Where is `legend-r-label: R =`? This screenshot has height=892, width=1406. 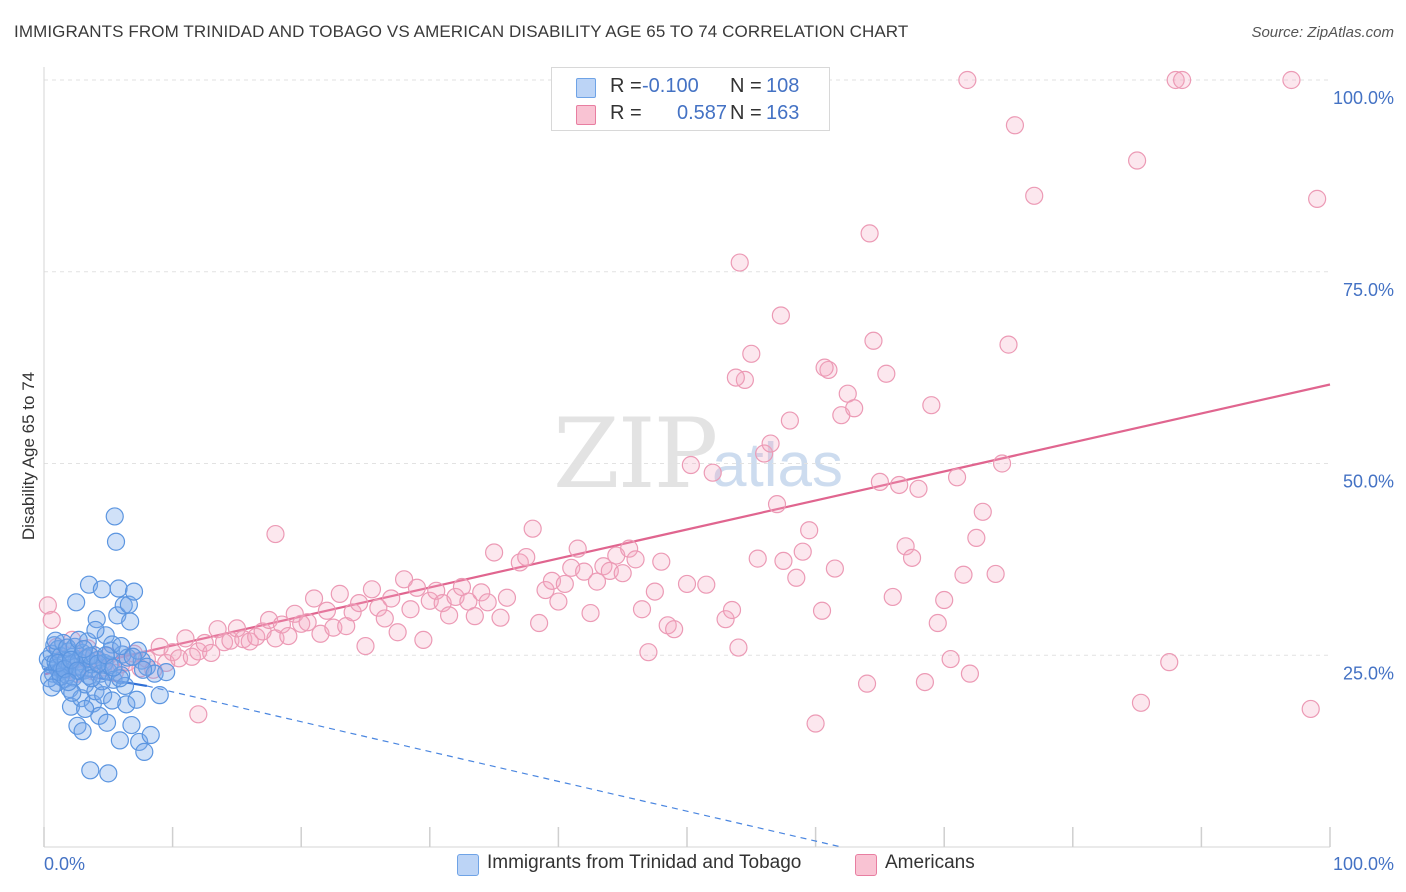 legend-r-label: R = is located at coordinates (626, 86).